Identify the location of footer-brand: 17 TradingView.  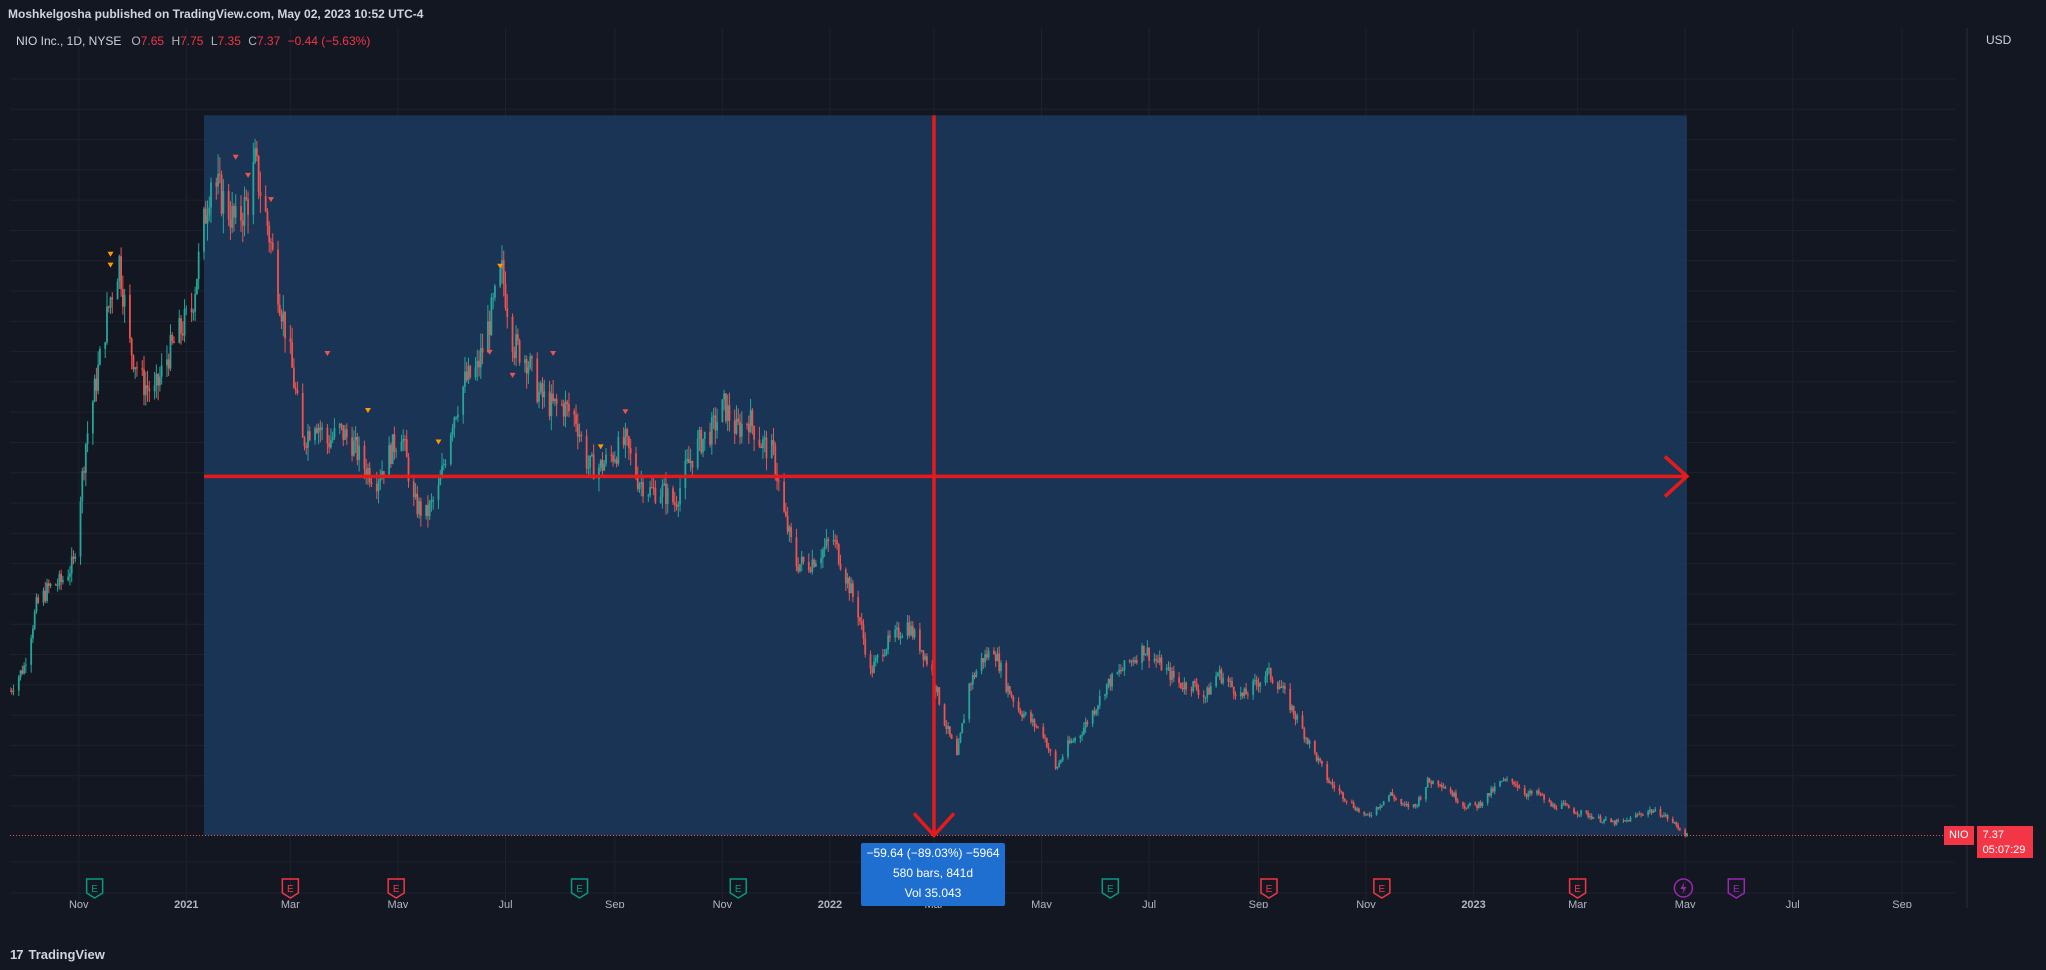
(1023, 955).